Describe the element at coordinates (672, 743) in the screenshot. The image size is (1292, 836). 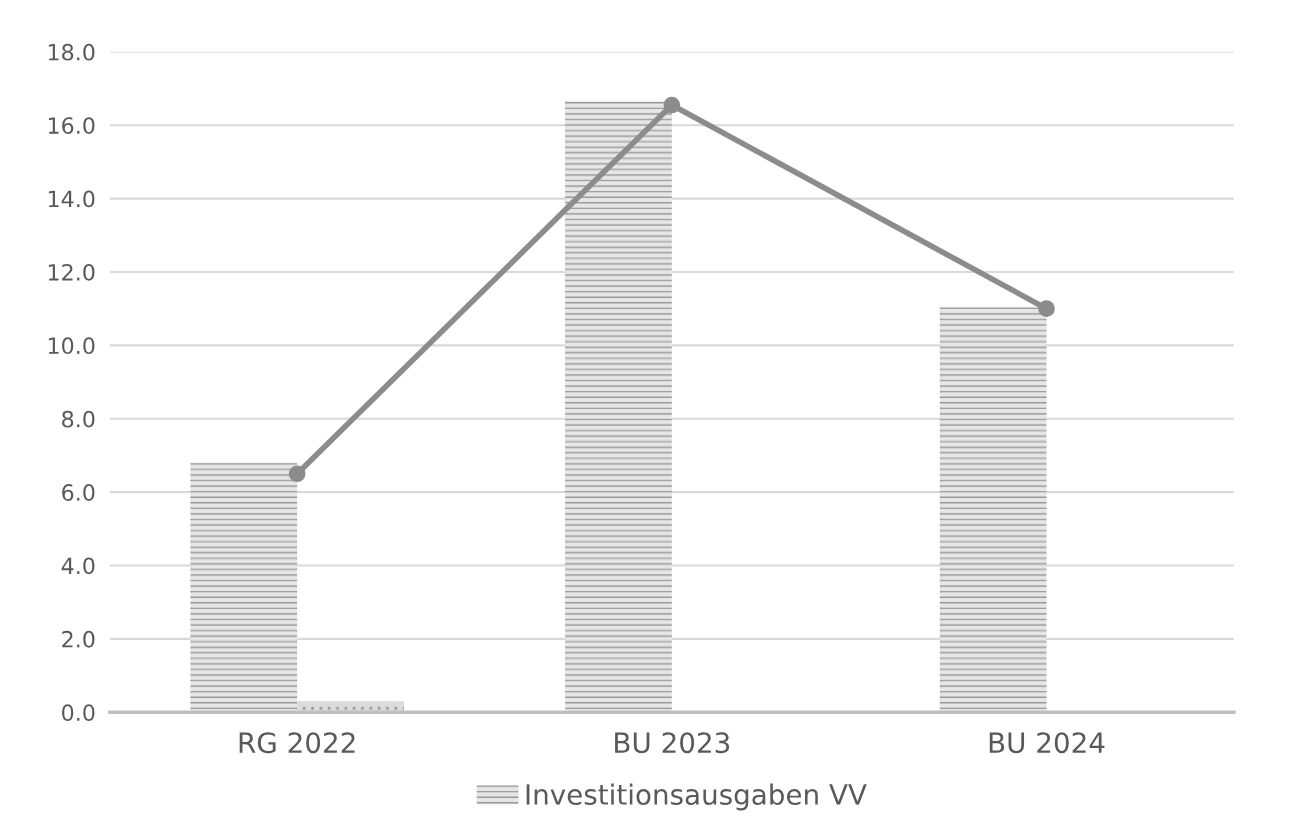
I see `x-tick-label: BU 2023` at that location.